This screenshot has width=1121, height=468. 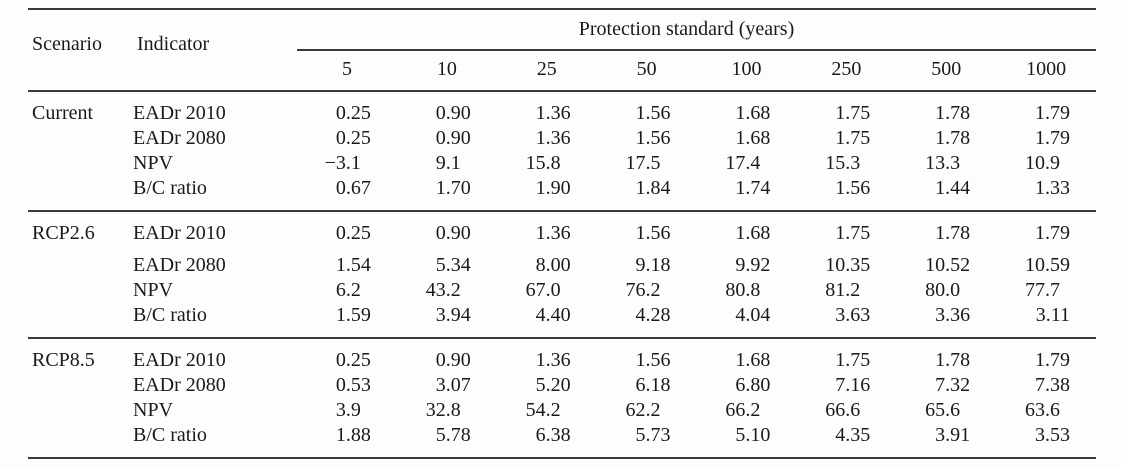 What do you see at coordinates (843, 290) in the screenshot?
I see `value-cell: 81.2` at bounding box center [843, 290].